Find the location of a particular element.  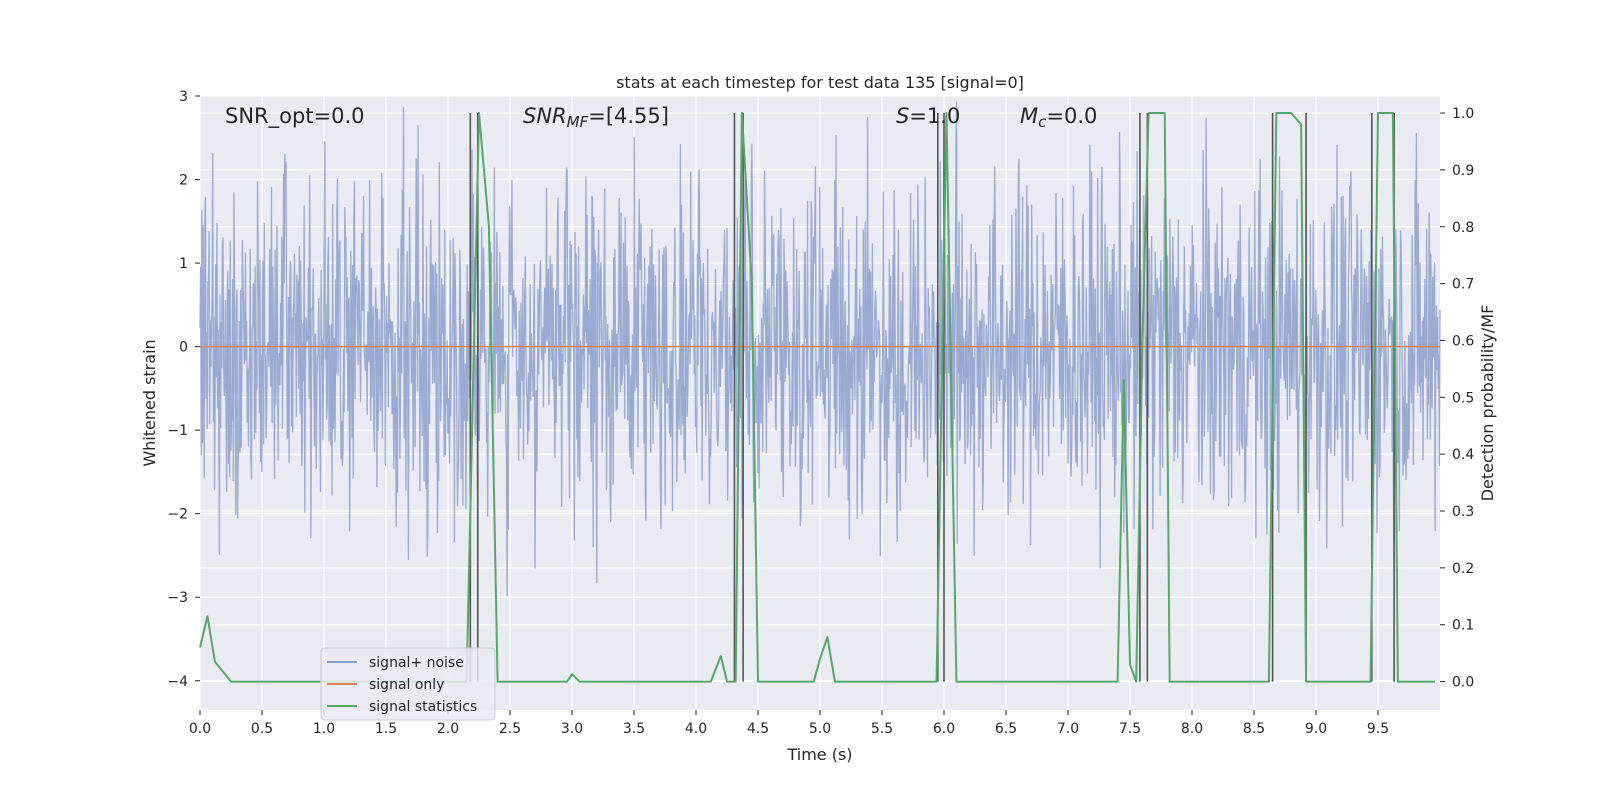

y-tick-label: 0 is located at coordinates (183, 348).